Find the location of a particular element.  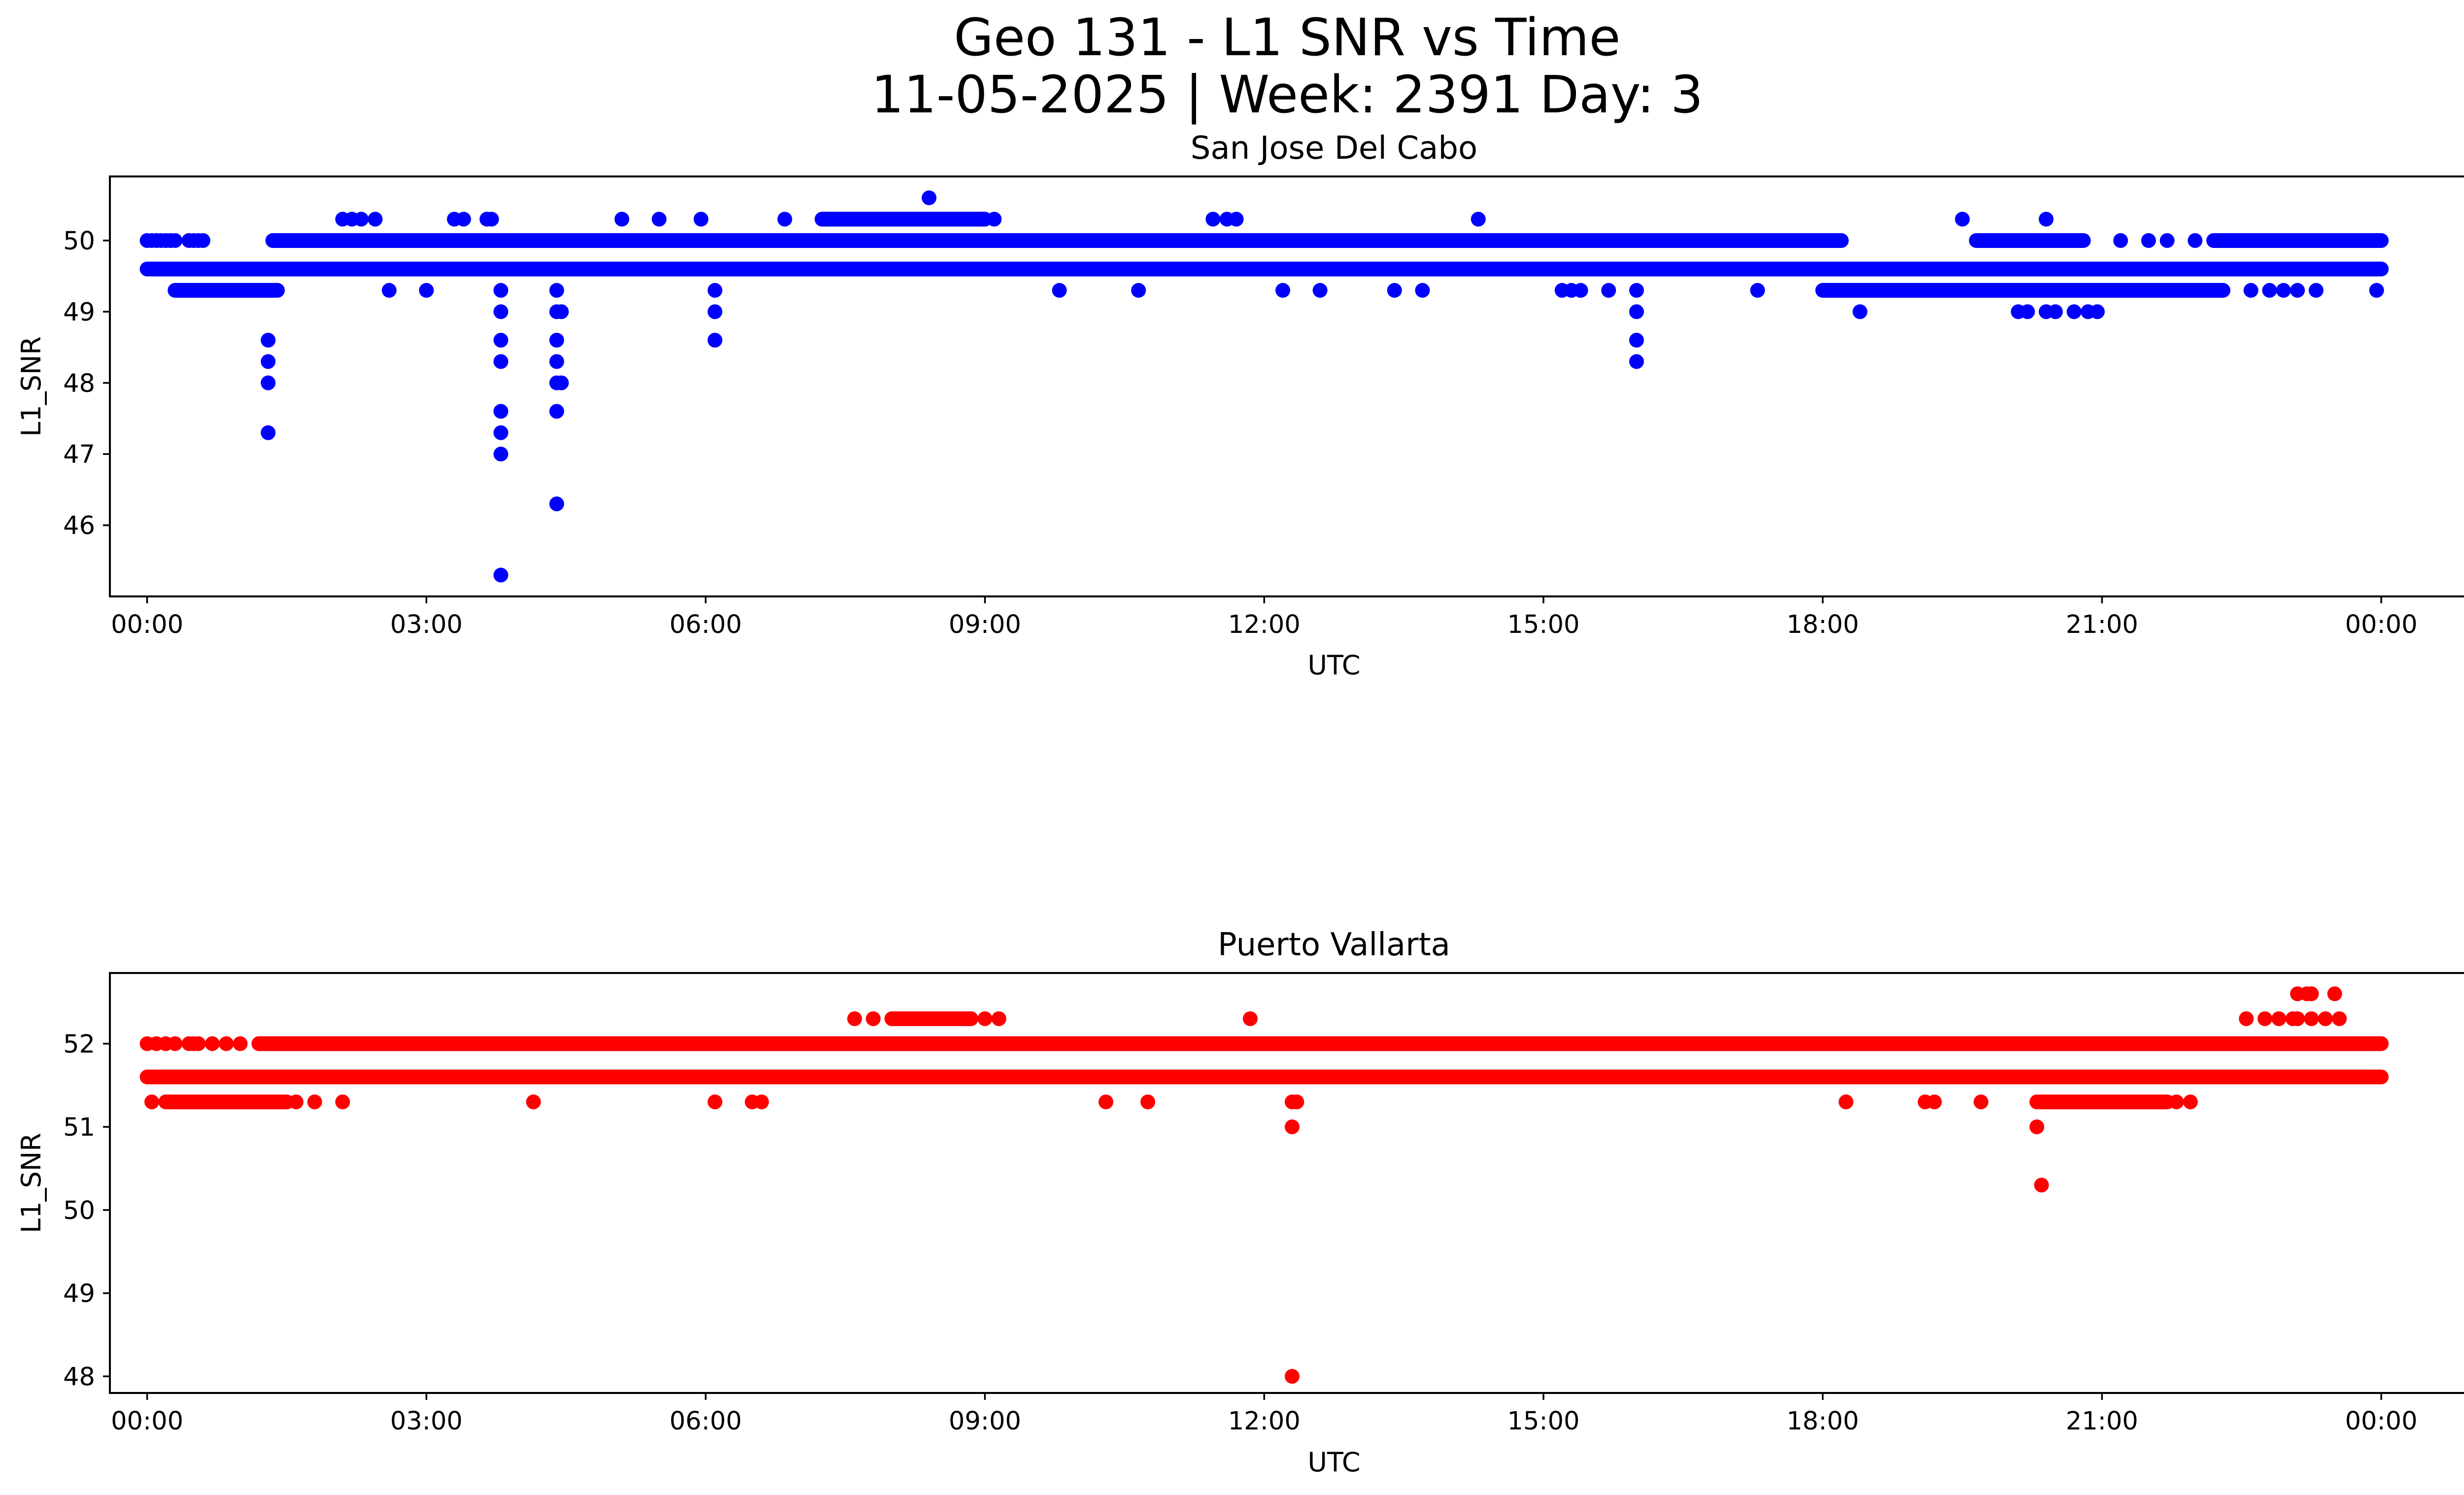

figure-title-line2: 11-05-2025 | Week: 2391 Day: 3 is located at coordinates (1287, 95).